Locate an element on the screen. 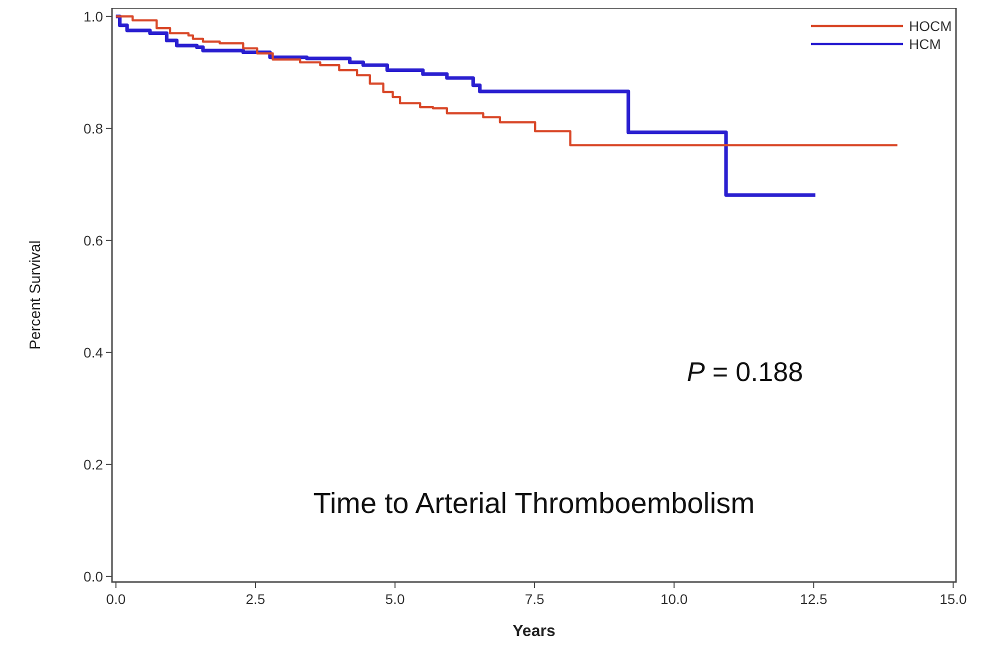  y-tick-label: 0.8 is located at coordinates (94, 128).